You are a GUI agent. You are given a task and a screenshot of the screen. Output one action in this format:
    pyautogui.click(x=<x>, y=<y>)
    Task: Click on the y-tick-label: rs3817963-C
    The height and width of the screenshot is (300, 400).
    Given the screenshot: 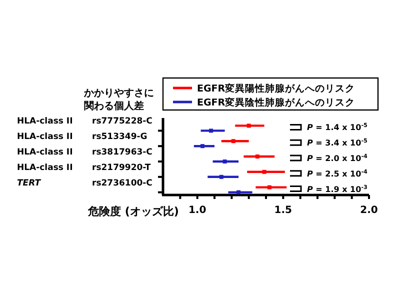 What is the action you would take?
    pyautogui.click(x=122, y=153)
    